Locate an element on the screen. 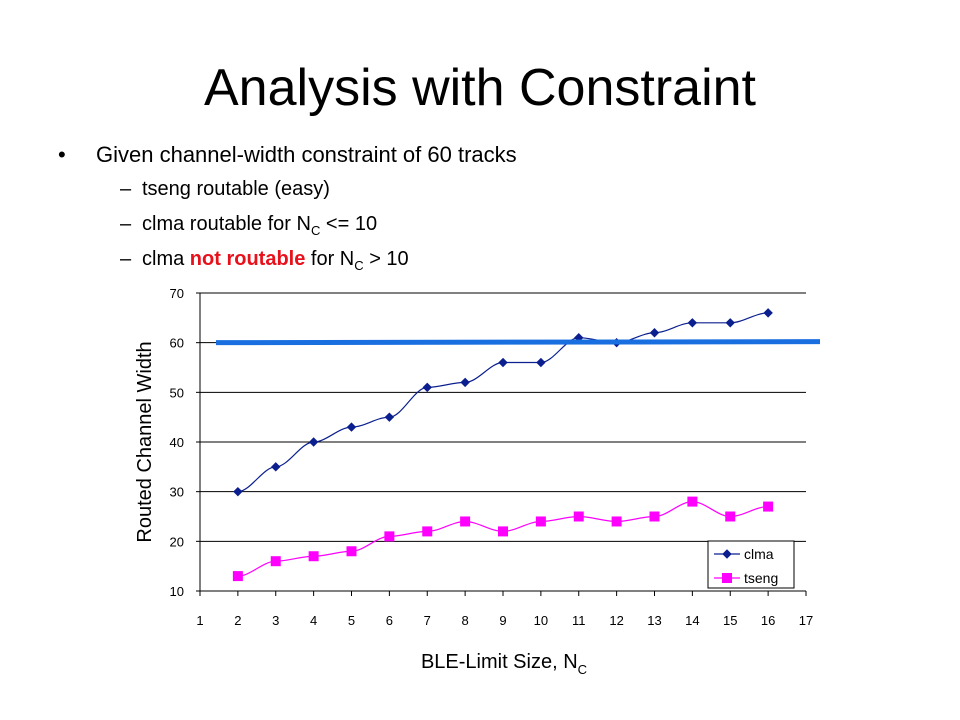 The image size is (960, 720). subbullet-text: clma routable for NC <= 10 is located at coordinates (259, 225).